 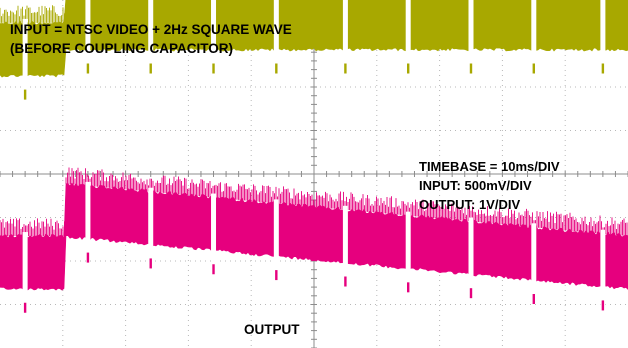 I want to click on output-trace-label: OUTPUT, so click(x=272, y=329).